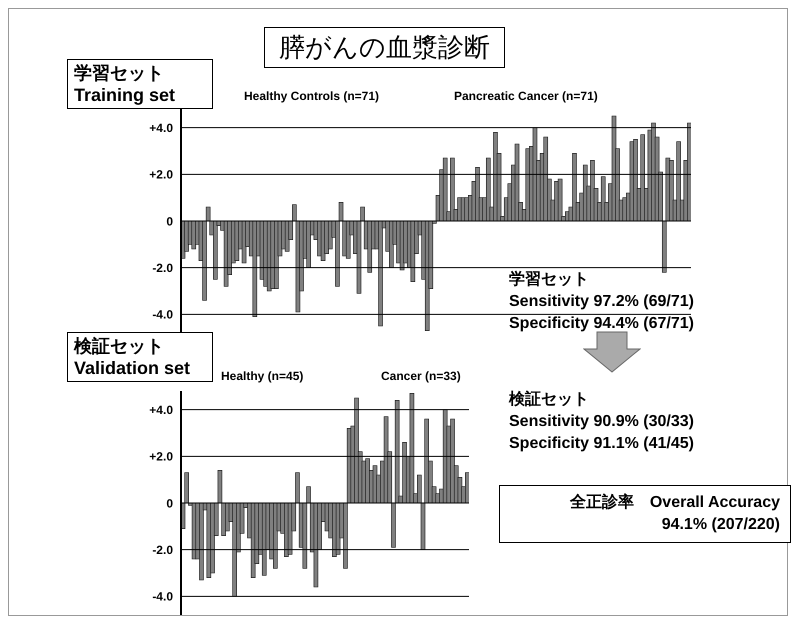  I want to click on text: Healthy Controls (n=71), so click(312, 96).